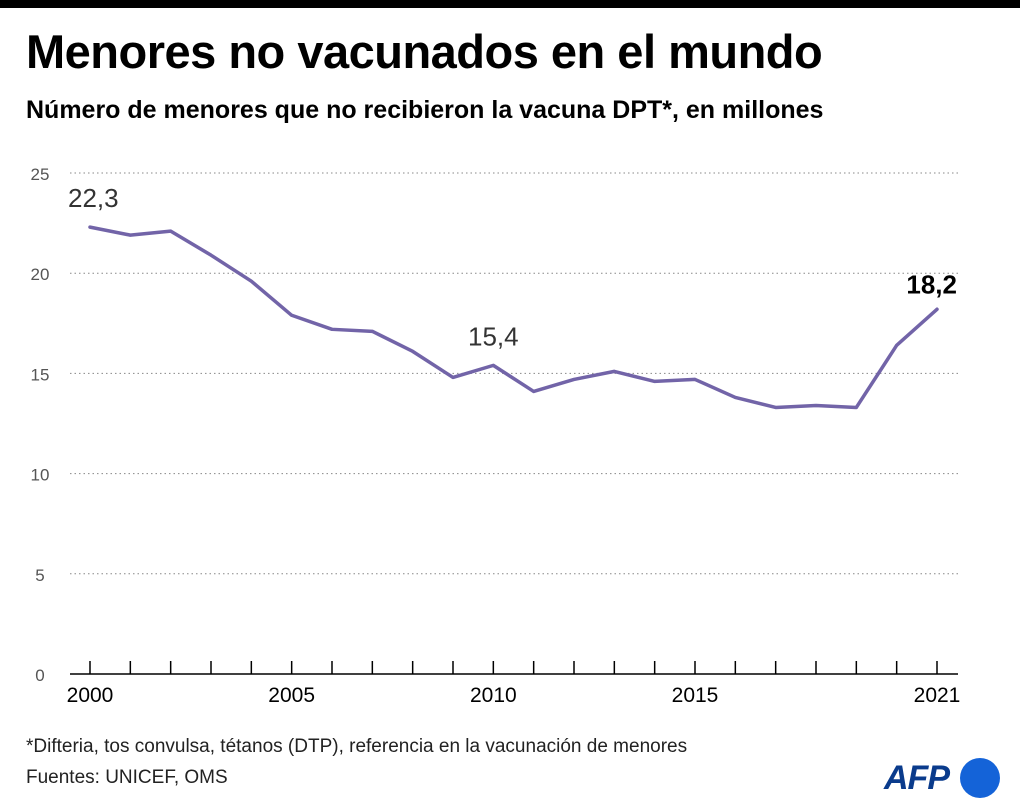 This screenshot has width=1020, height=812. I want to click on x-tick-label-2005: 2005, so click(291, 695).